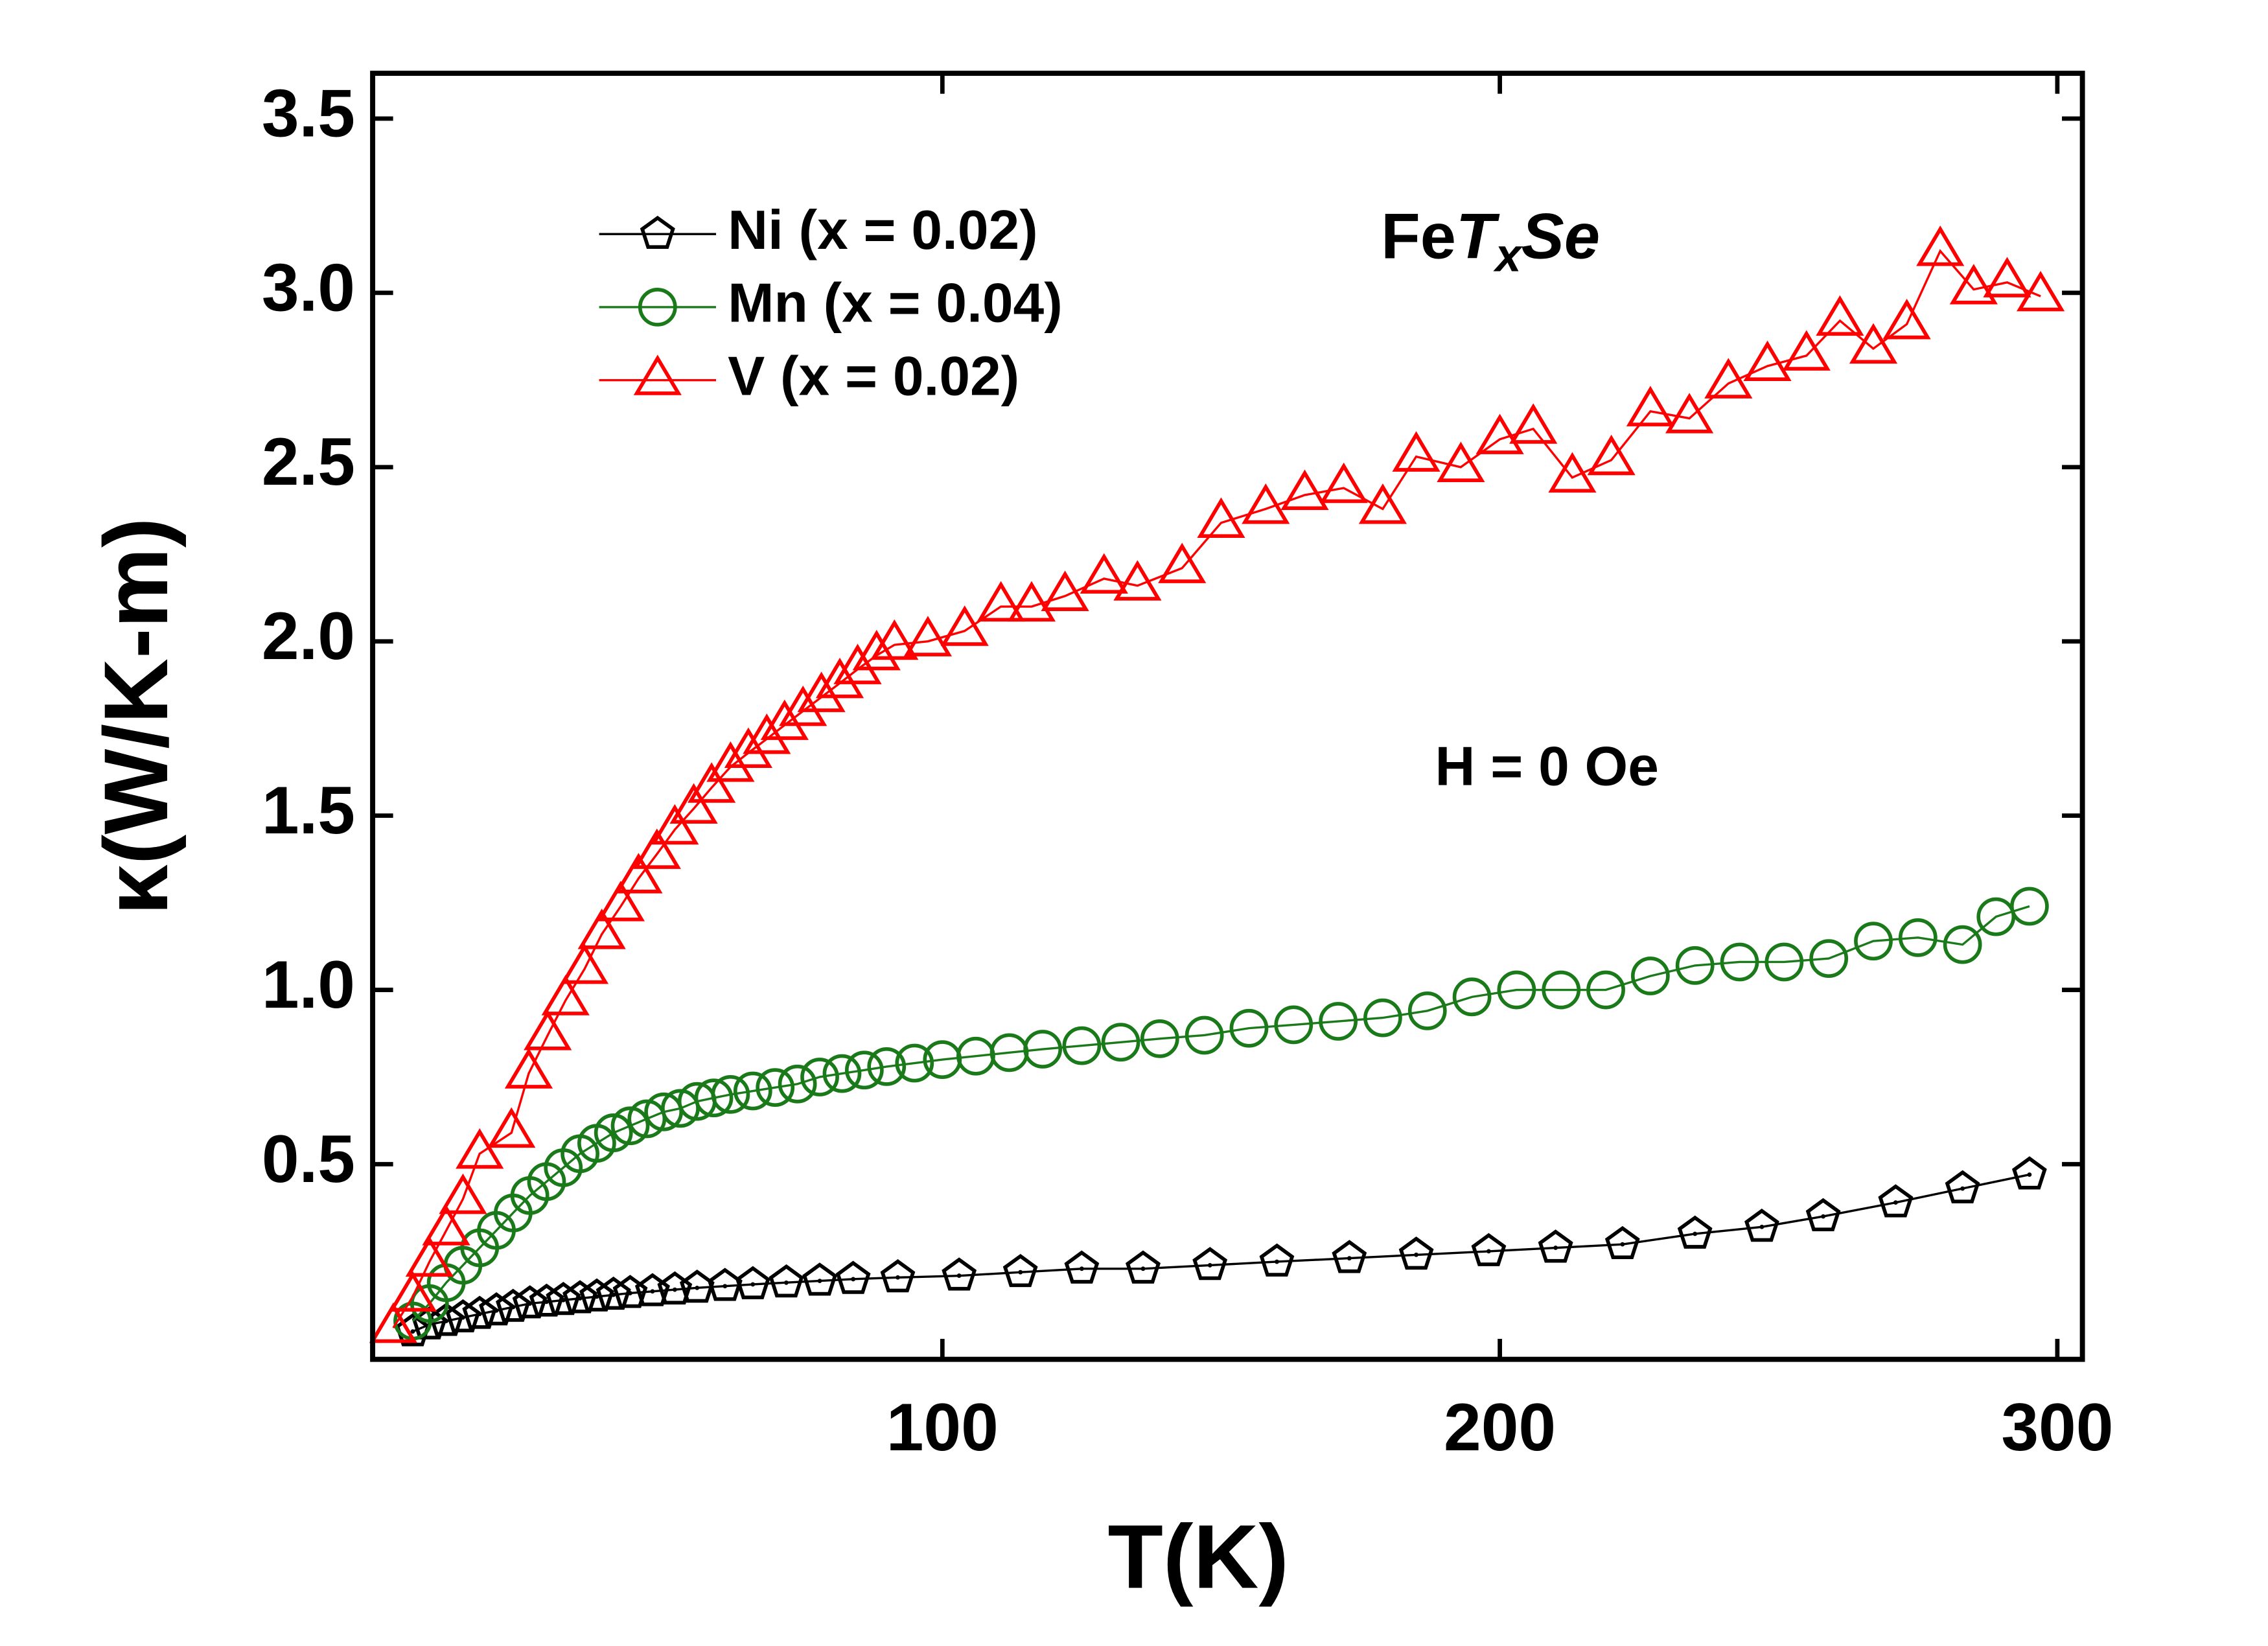  I want to click on legend-label: Ni (x = 0.02), so click(883, 230).